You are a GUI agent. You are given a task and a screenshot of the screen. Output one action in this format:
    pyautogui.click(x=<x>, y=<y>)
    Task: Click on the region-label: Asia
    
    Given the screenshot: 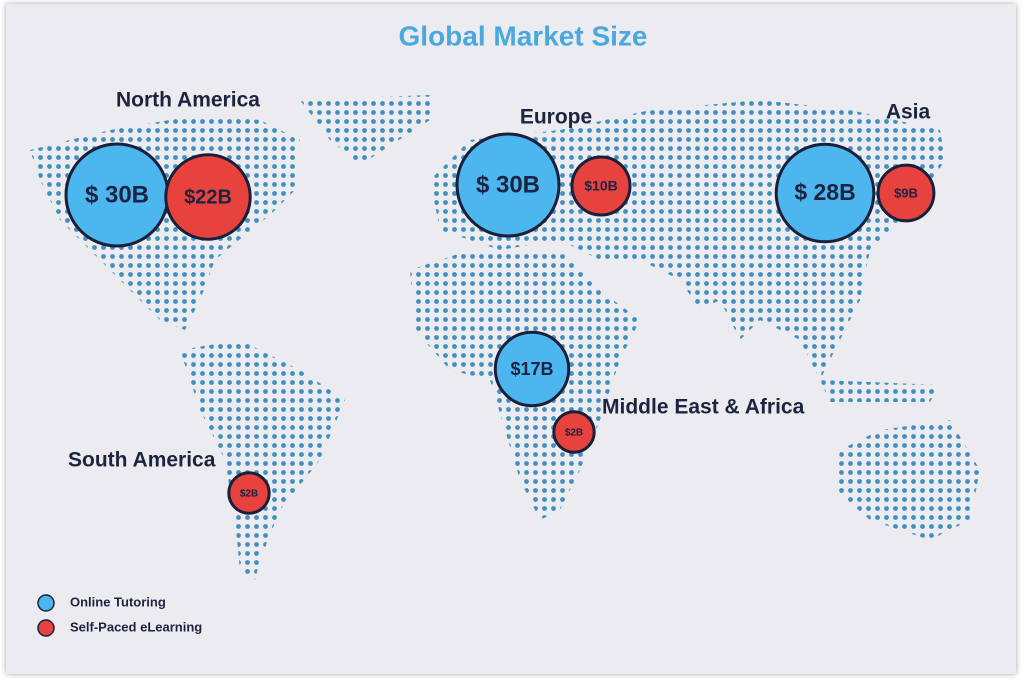 What is the action you would take?
    pyautogui.click(x=908, y=112)
    